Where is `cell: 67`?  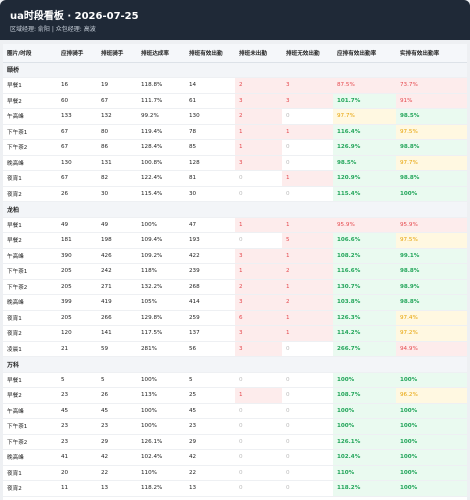 cell: 67 is located at coordinates (117, 101).